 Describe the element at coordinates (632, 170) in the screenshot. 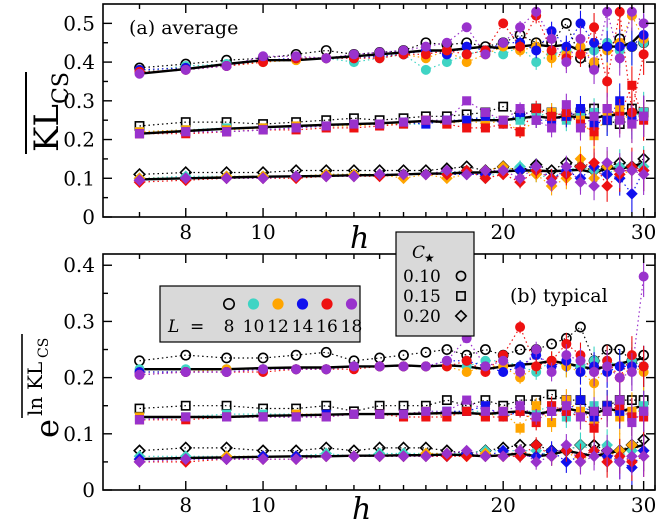

I see `average-point-C0.20-L18-22` at that location.